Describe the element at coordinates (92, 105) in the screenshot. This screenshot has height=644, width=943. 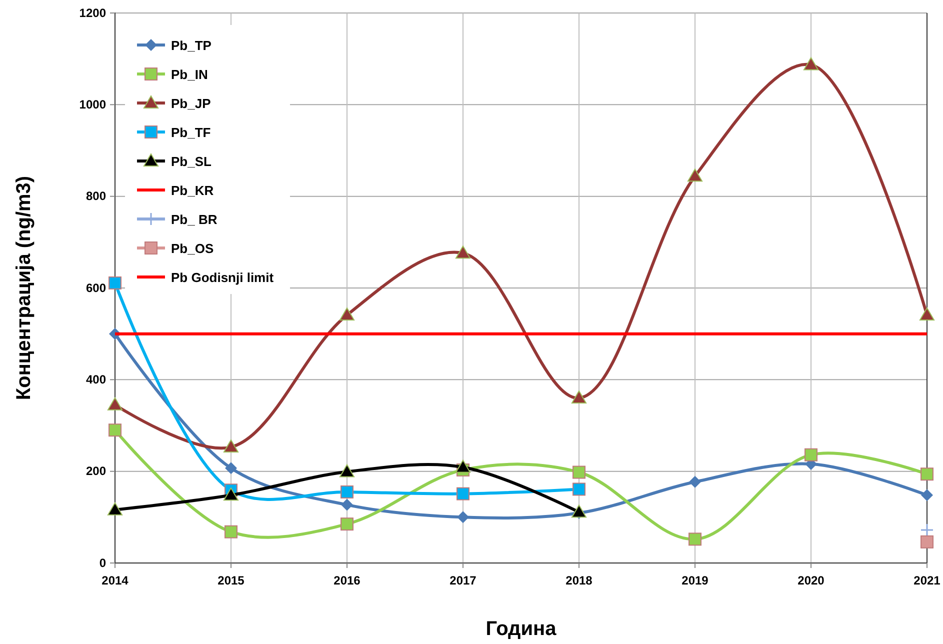
I see `y-tick-label: 1000` at that location.